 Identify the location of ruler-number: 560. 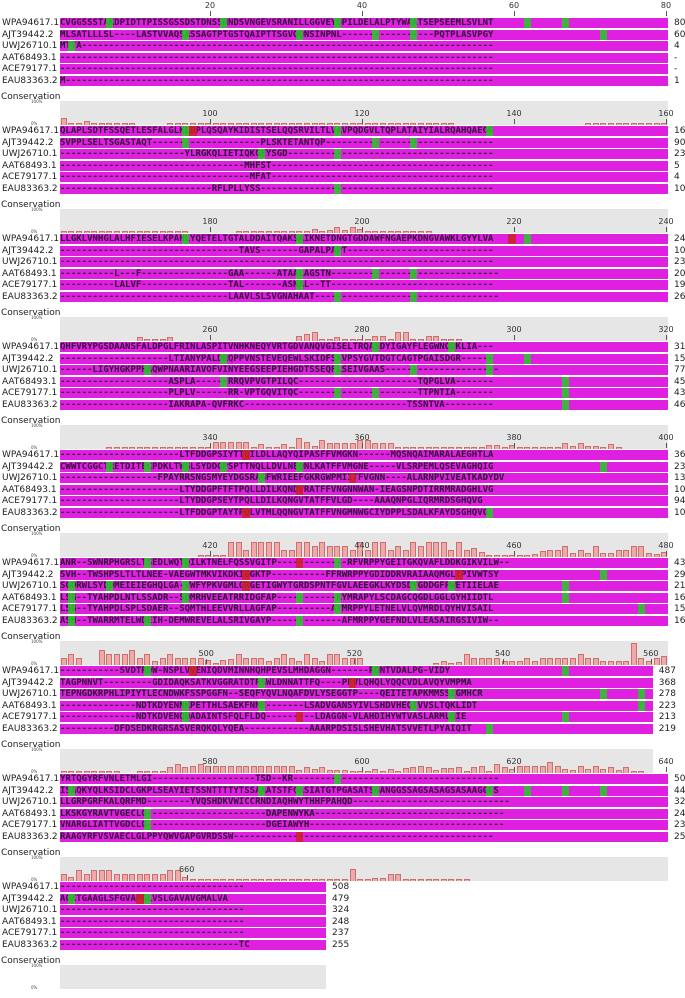
(651, 653).